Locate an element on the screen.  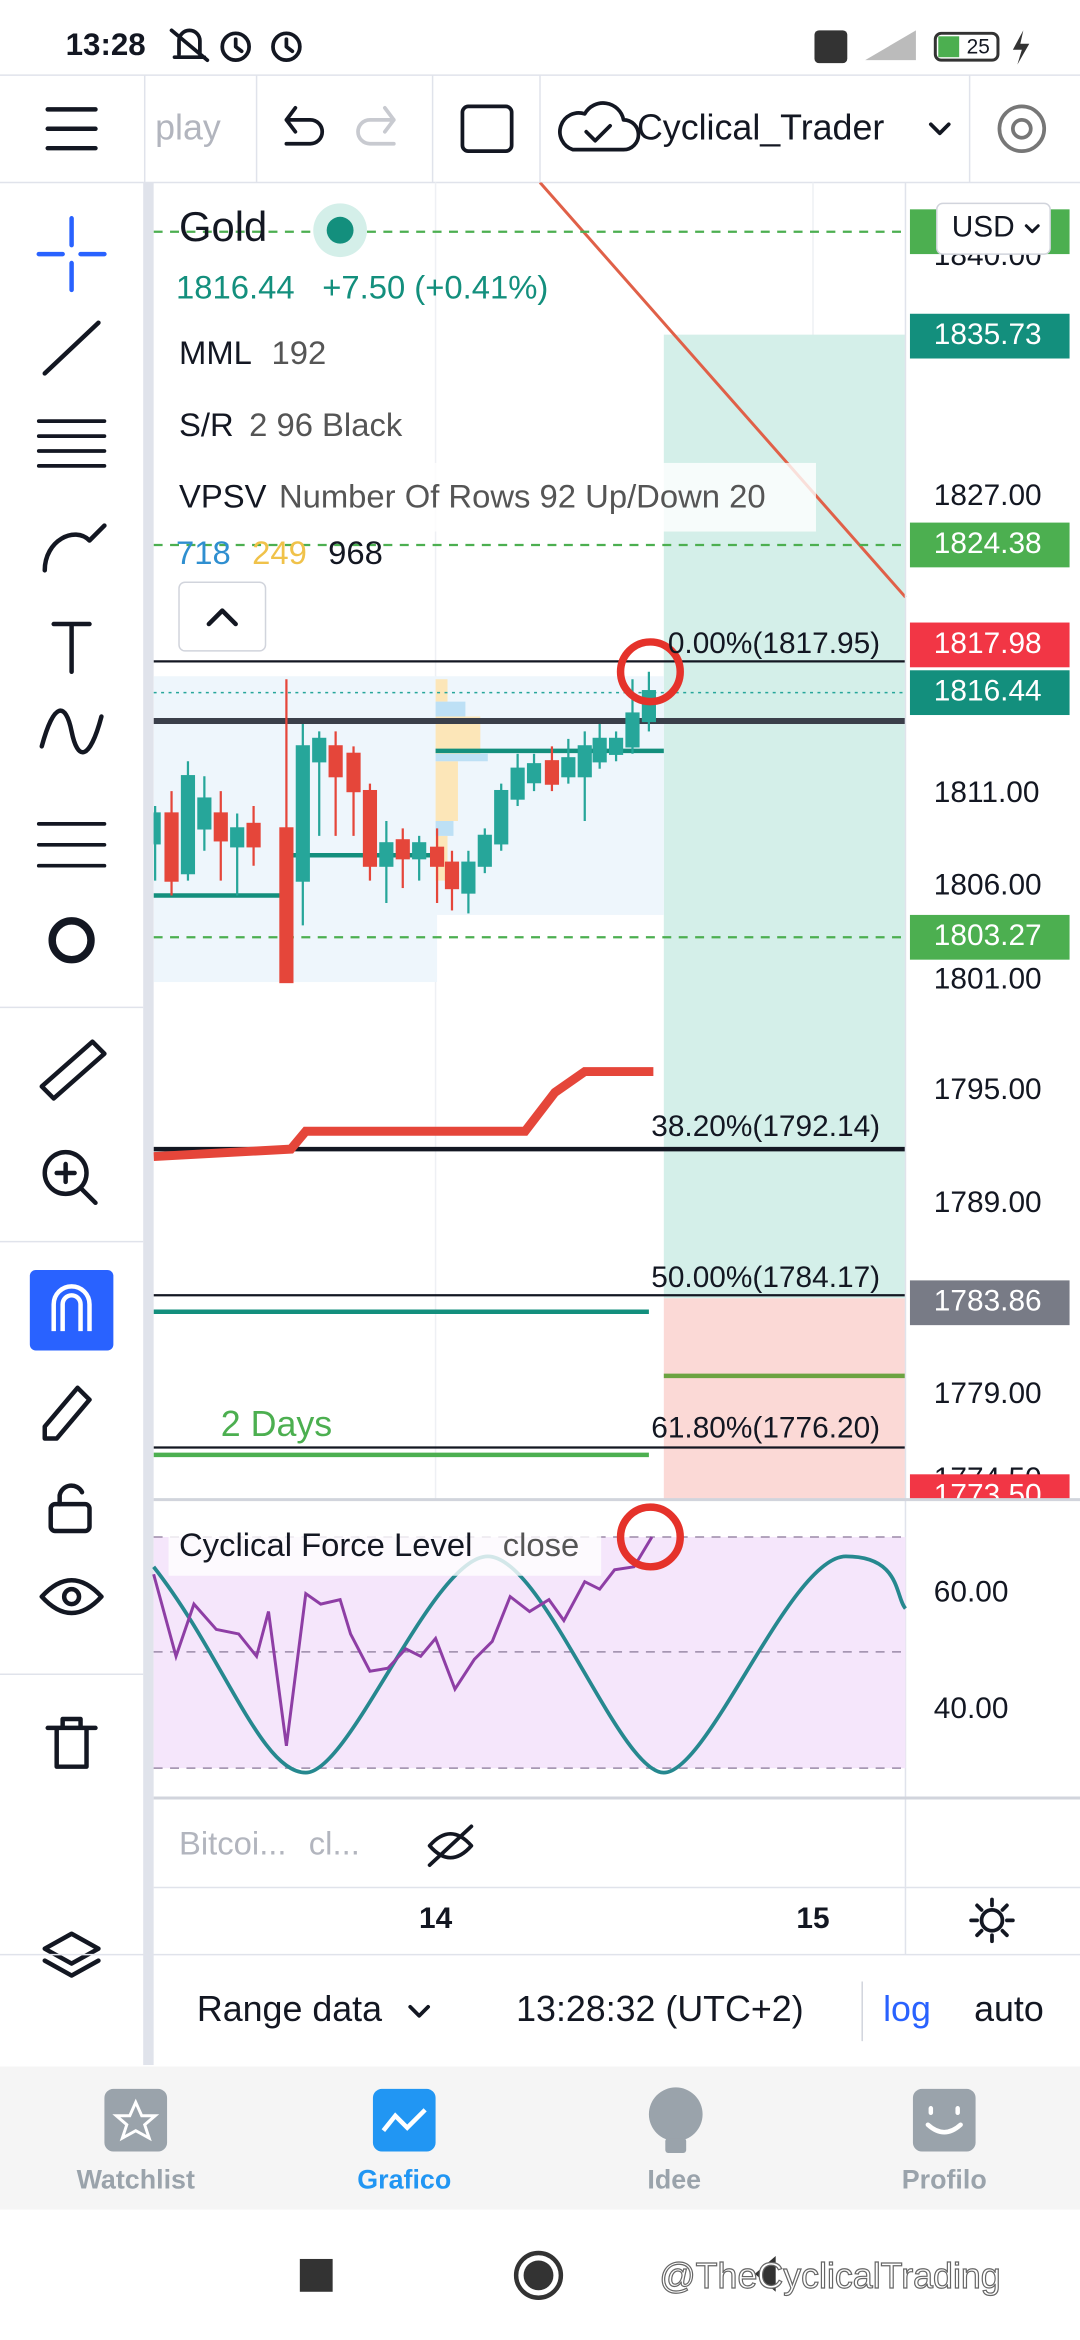
brush-tool is located at coordinates (74, 548).